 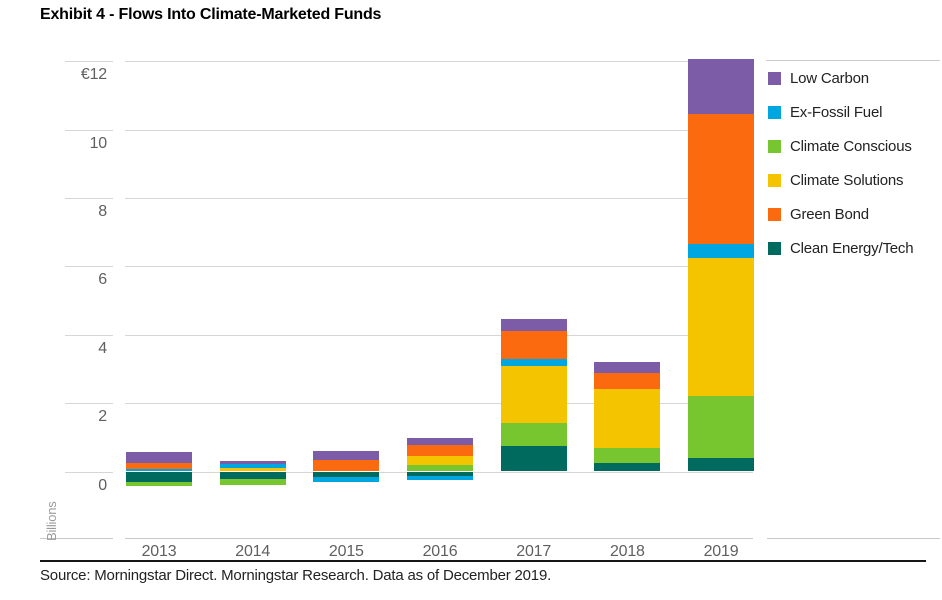 I want to click on x-tick-label: 2015, so click(x=346, y=551).